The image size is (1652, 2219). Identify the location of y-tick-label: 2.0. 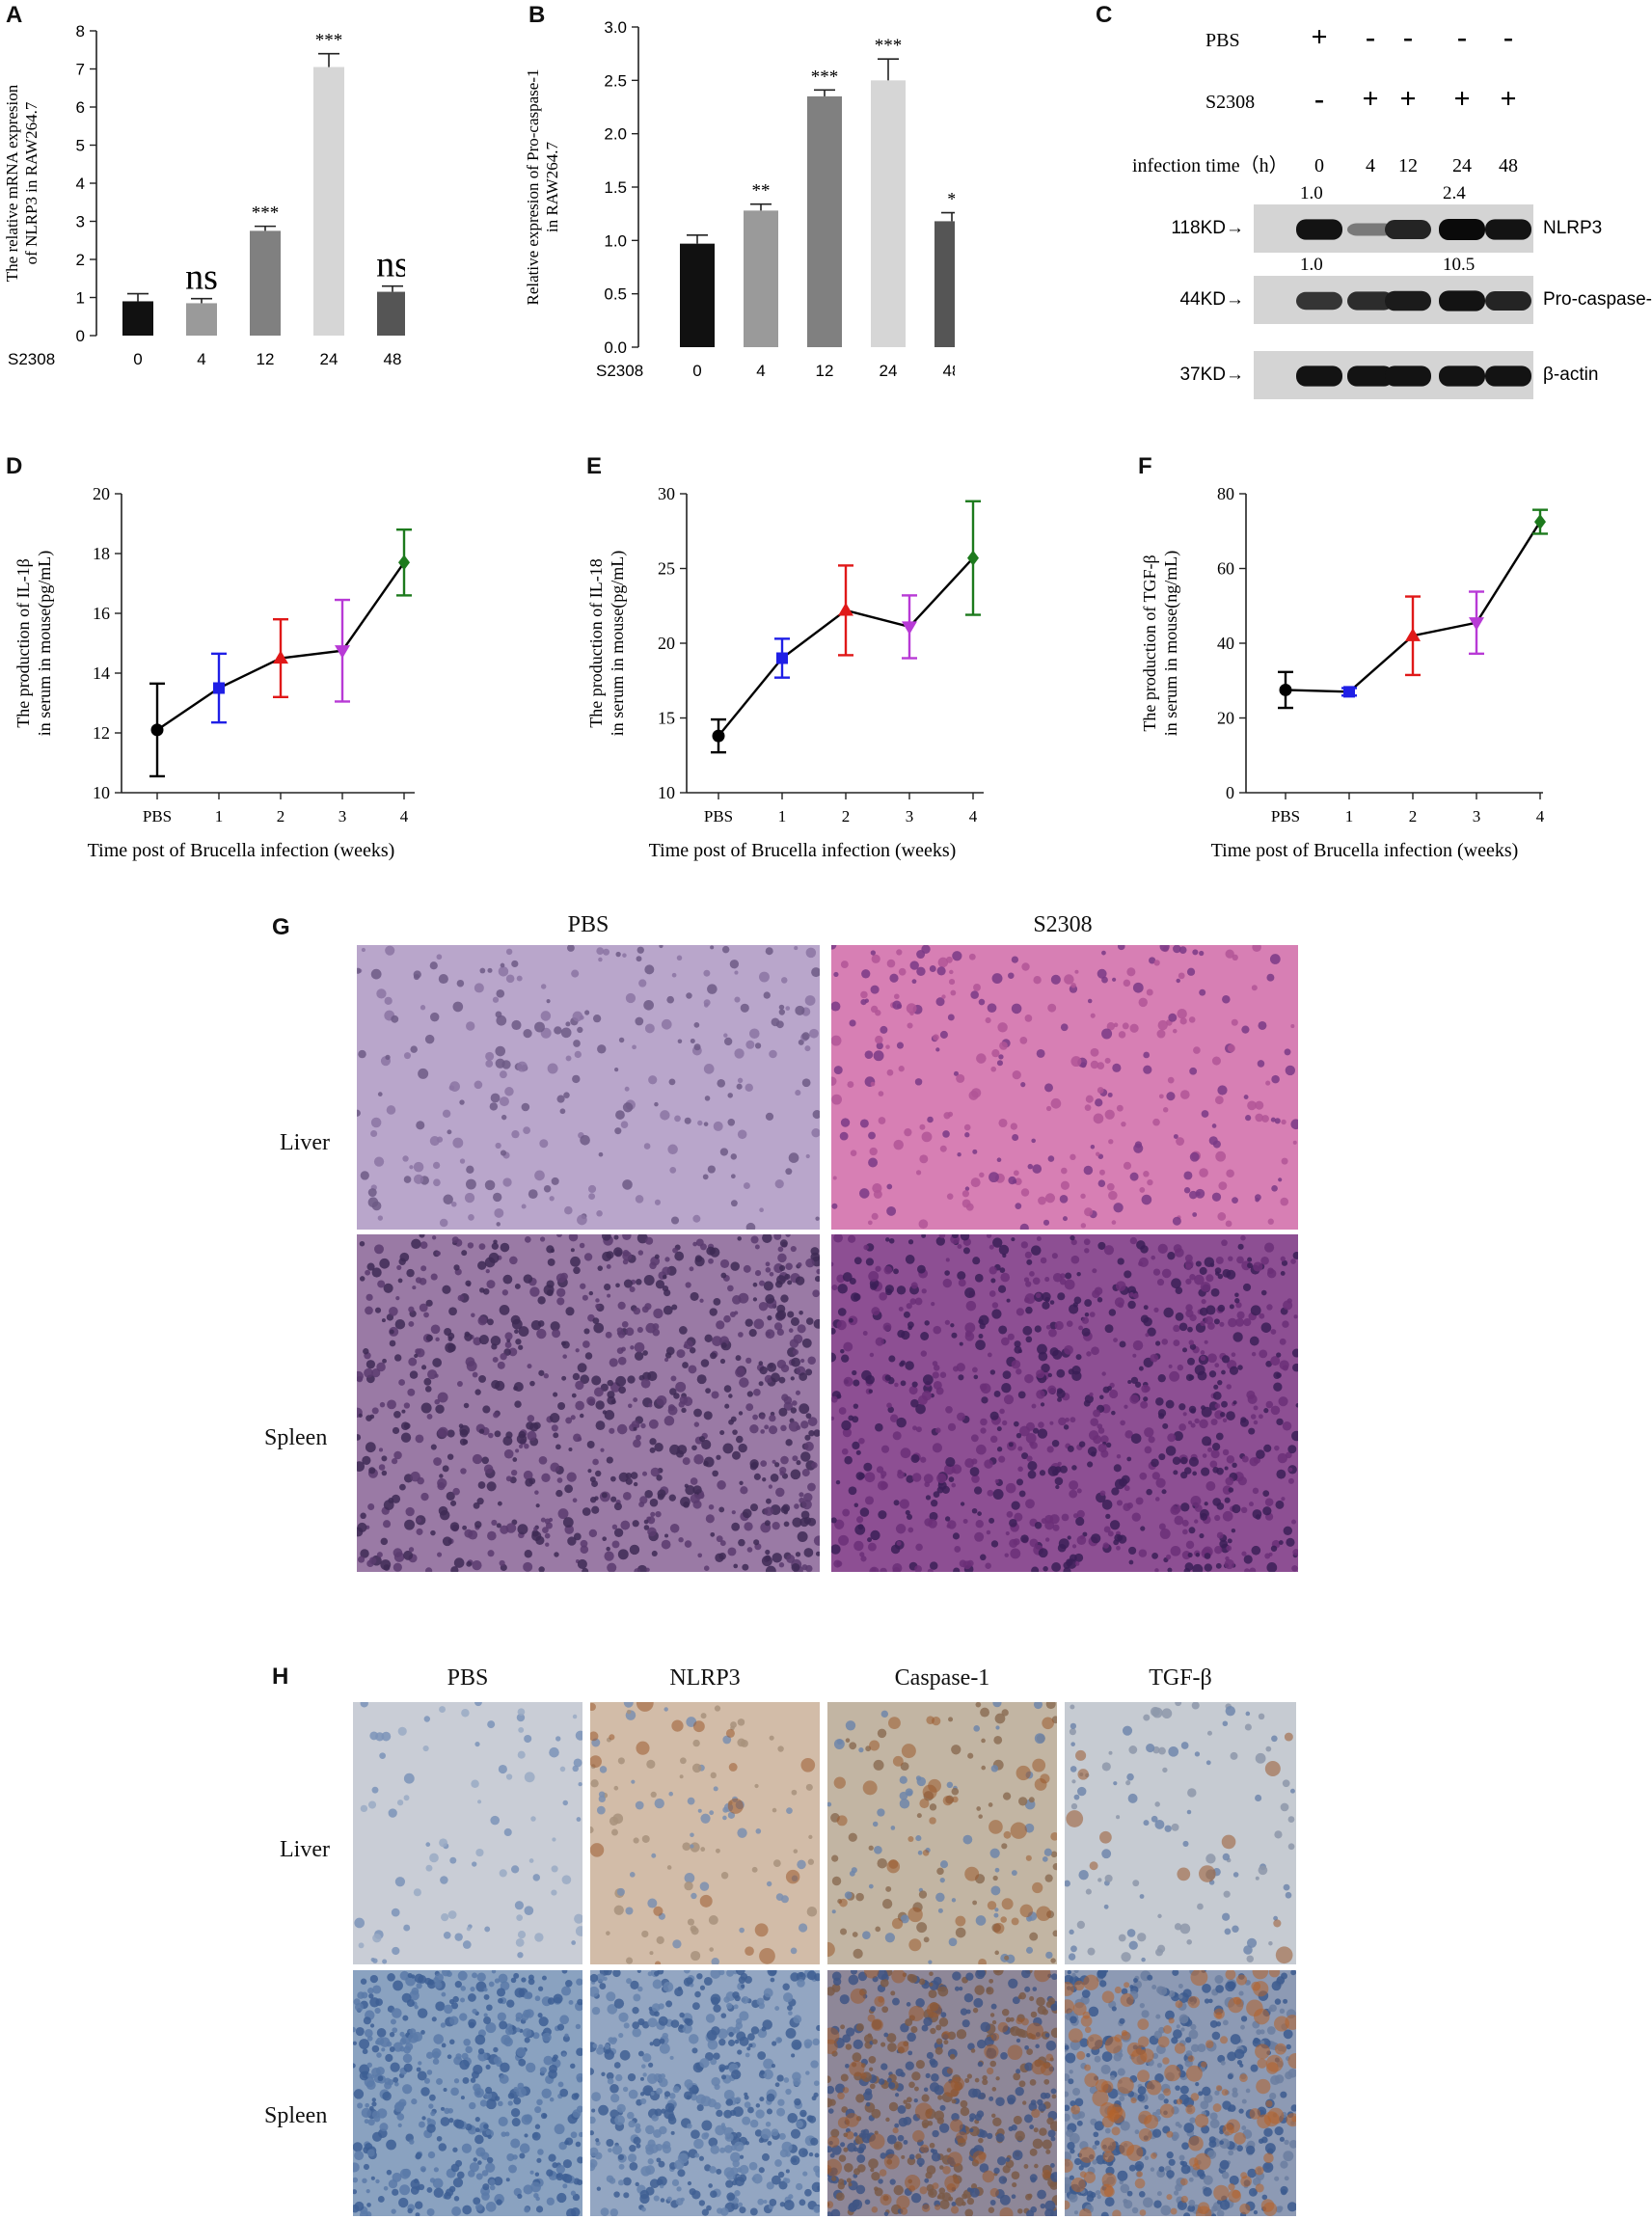
(615, 135).